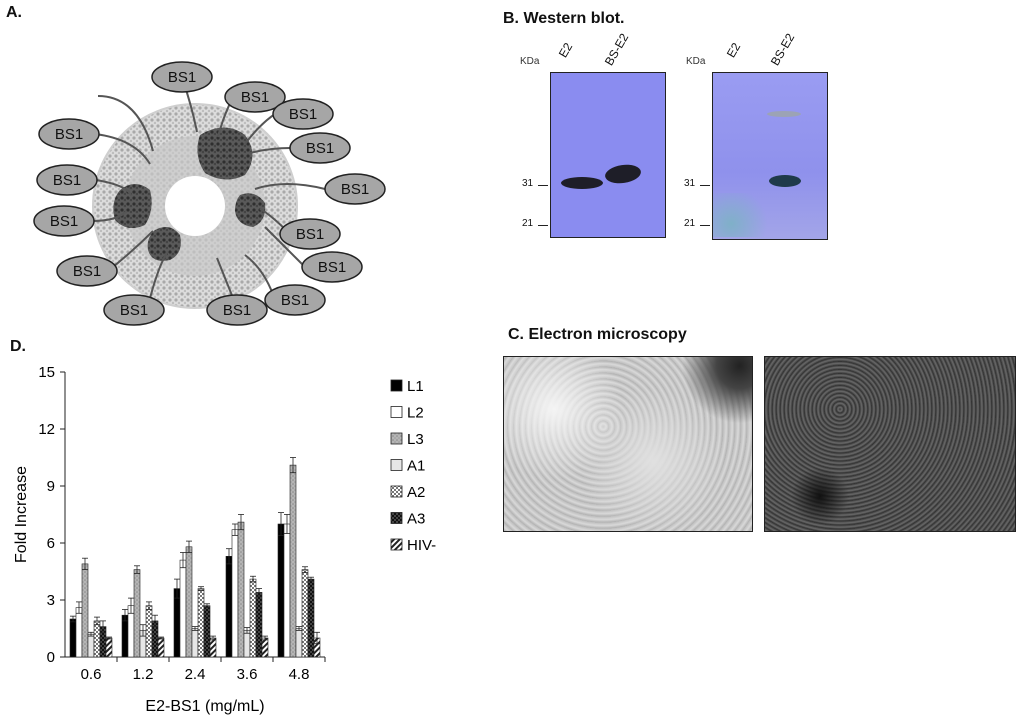 Image resolution: width=1024 pixels, height=724 pixels. Describe the element at coordinates (564, 18) in the screenshot. I see `panel-b-label: B. Western blot.` at that location.